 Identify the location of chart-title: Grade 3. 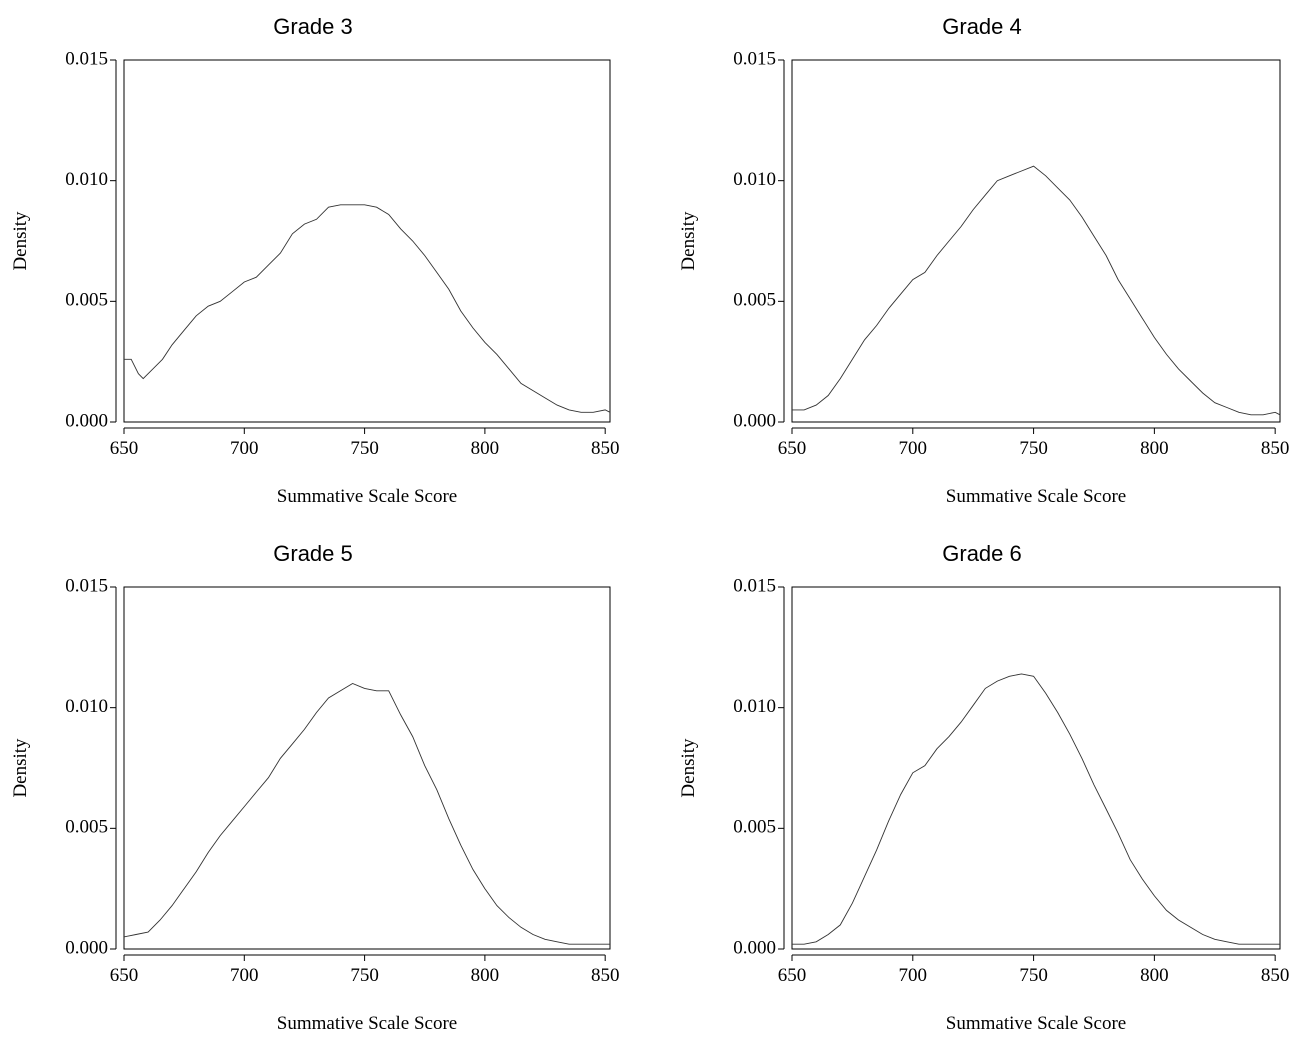
(313, 26).